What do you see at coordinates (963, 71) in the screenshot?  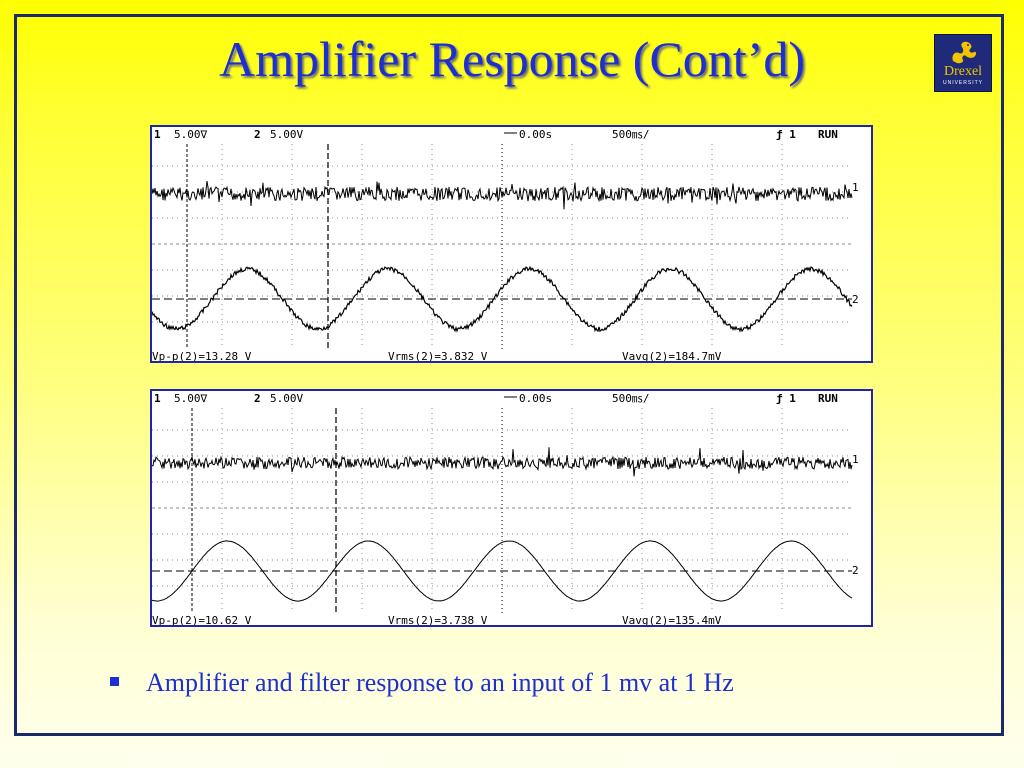 I see `logo-wordmark: Drexel` at bounding box center [963, 71].